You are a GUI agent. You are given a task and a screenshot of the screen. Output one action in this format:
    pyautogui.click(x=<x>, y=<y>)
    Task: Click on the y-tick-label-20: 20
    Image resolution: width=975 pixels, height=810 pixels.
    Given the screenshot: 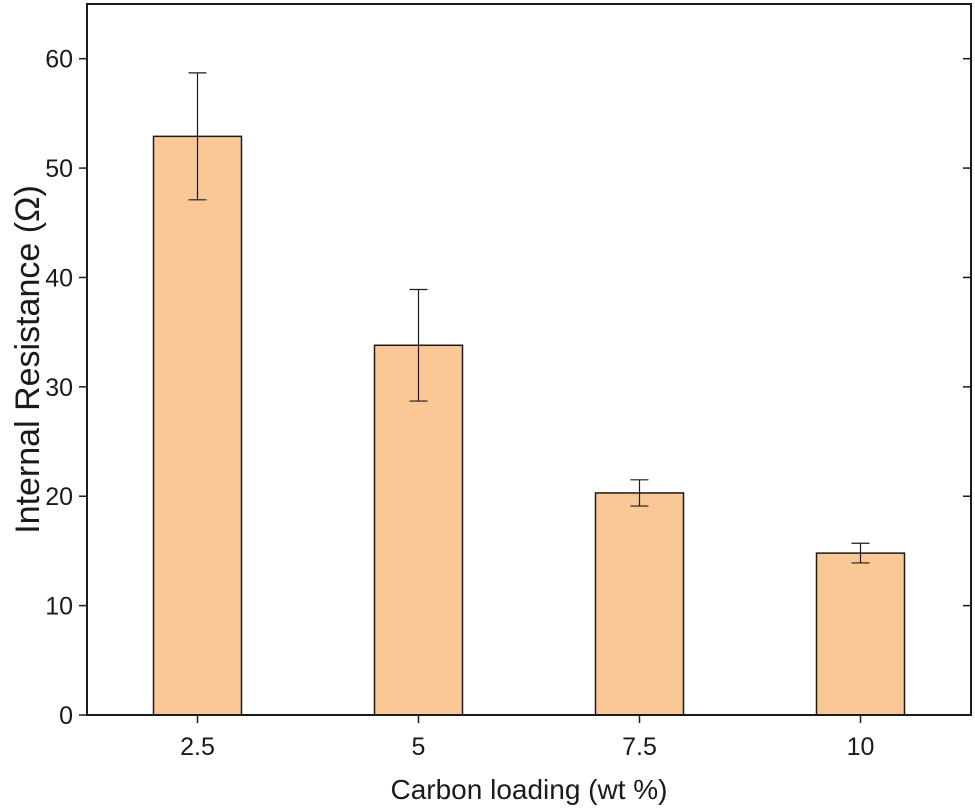 What is the action you would take?
    pyautogui.click(x=59, y=497)
    